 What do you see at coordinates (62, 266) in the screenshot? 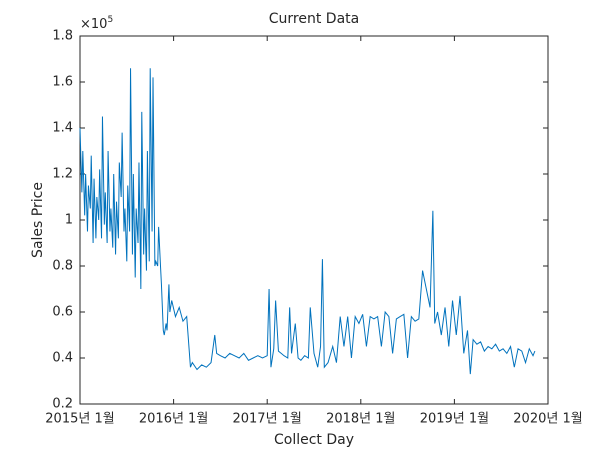
I see `y-tick-label: 0.8` at bounding box center [62, 266].